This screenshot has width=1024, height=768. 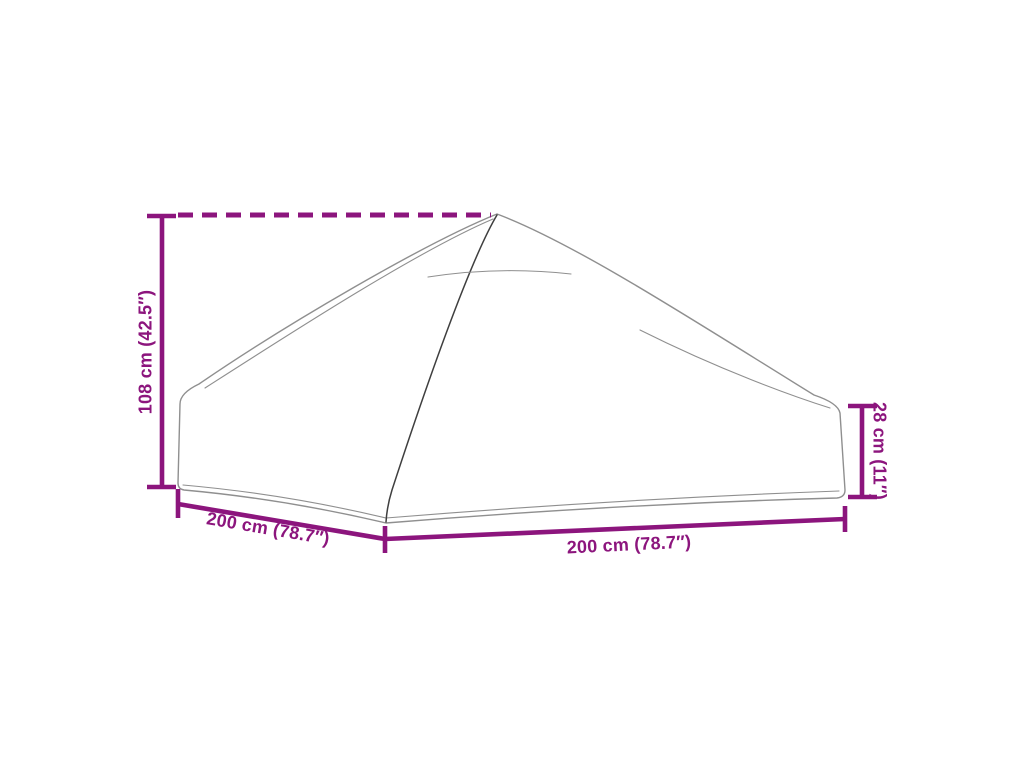 What do you see at coordinates (735, 369) in the screenshot?
I see `tent-right-ridge-seam` at bounding box center [735, 369].